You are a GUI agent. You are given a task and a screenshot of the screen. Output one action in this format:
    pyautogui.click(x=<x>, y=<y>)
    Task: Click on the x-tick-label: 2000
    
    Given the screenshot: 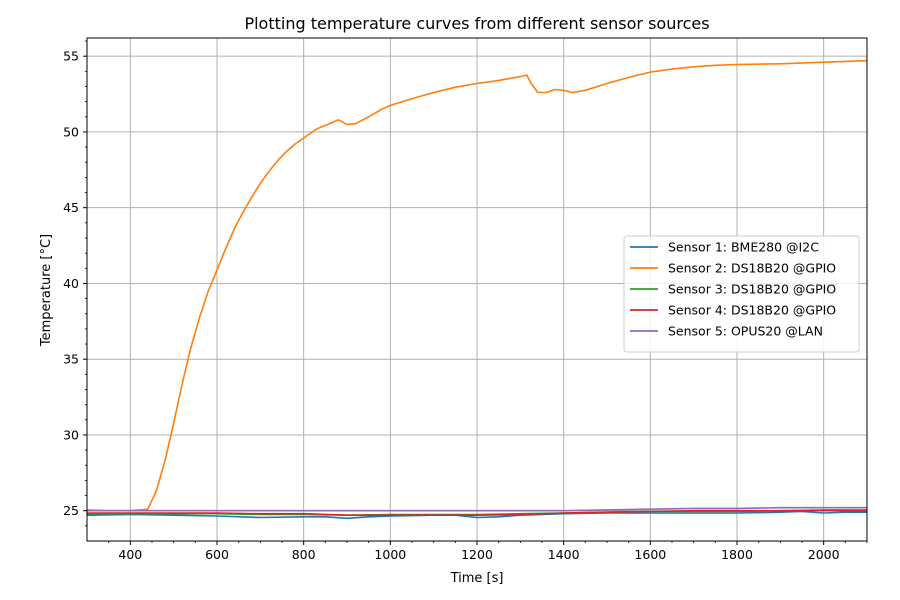 What is the action you would take?
    pyautogui.click(x=824, y=554)
    